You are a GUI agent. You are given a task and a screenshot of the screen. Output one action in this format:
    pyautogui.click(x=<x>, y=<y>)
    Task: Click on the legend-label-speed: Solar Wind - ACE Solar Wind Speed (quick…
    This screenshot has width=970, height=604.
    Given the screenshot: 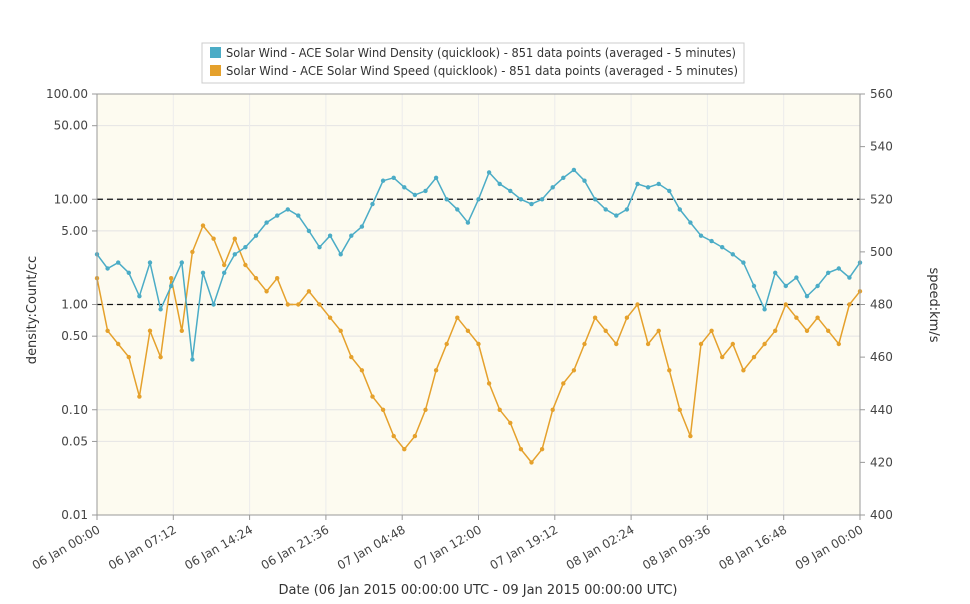 What is the action you would take?
    pyautogui.click(x=482, y=71)
    